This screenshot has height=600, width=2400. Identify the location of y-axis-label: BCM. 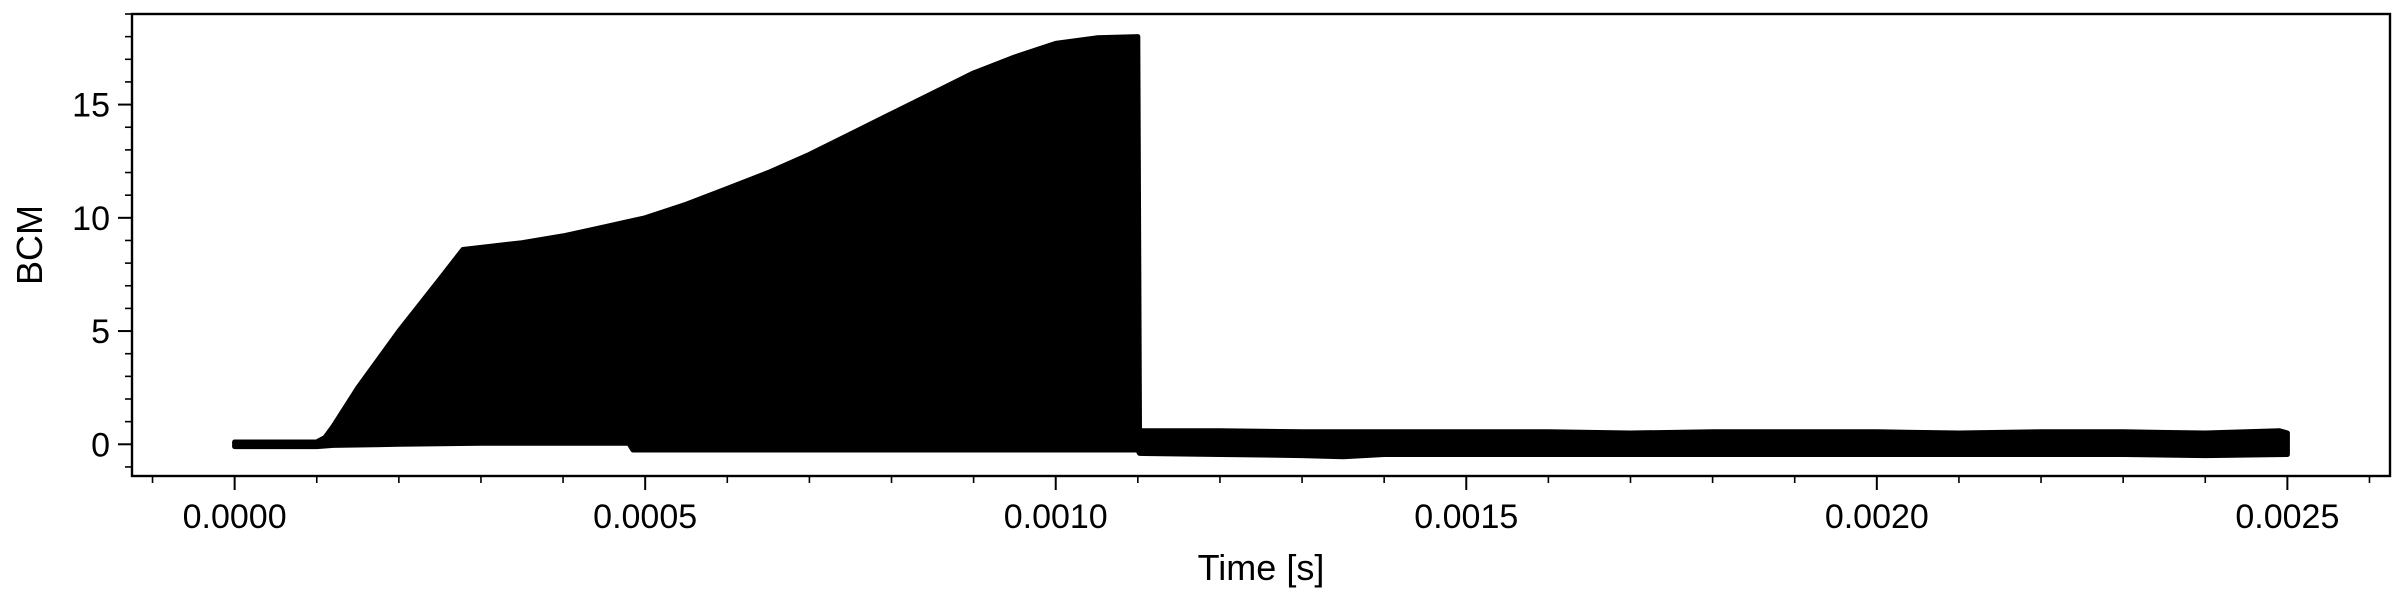
(29, 245).